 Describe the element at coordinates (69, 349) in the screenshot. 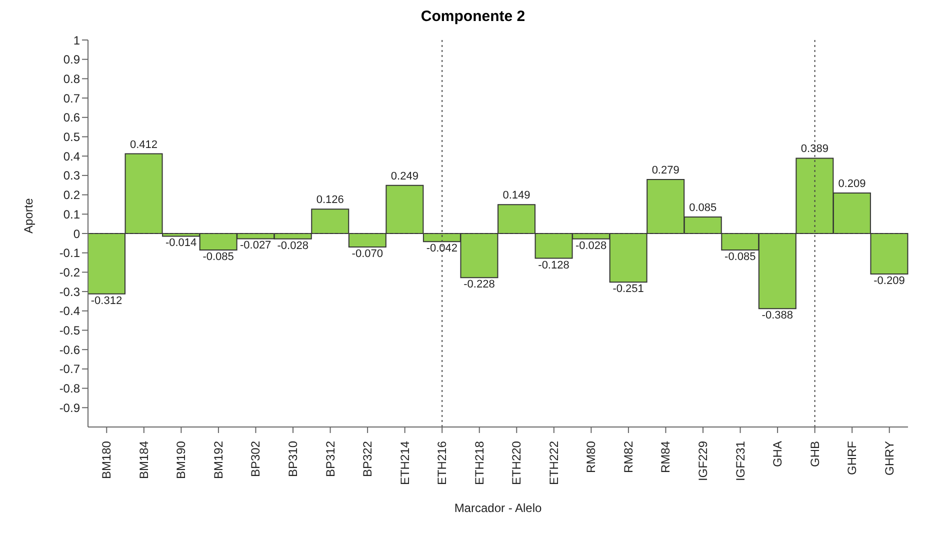

I see `y-tick-label: -0.6` at that location.